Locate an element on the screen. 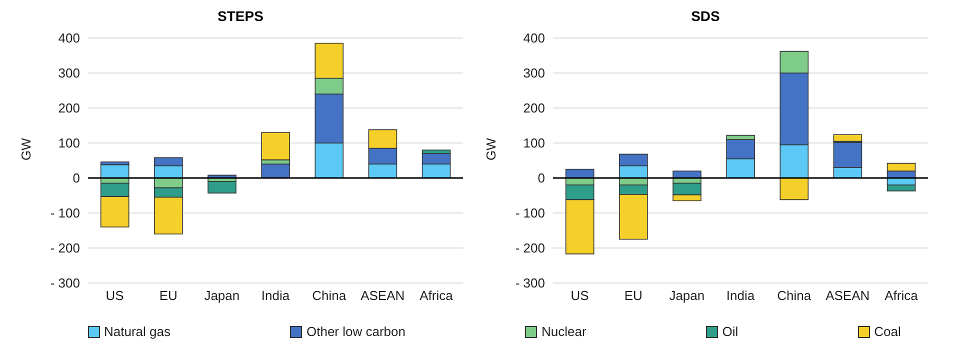 This screenshot has width=956, height=363. legend-label: Nuclear is located at coordinates (563, 331).